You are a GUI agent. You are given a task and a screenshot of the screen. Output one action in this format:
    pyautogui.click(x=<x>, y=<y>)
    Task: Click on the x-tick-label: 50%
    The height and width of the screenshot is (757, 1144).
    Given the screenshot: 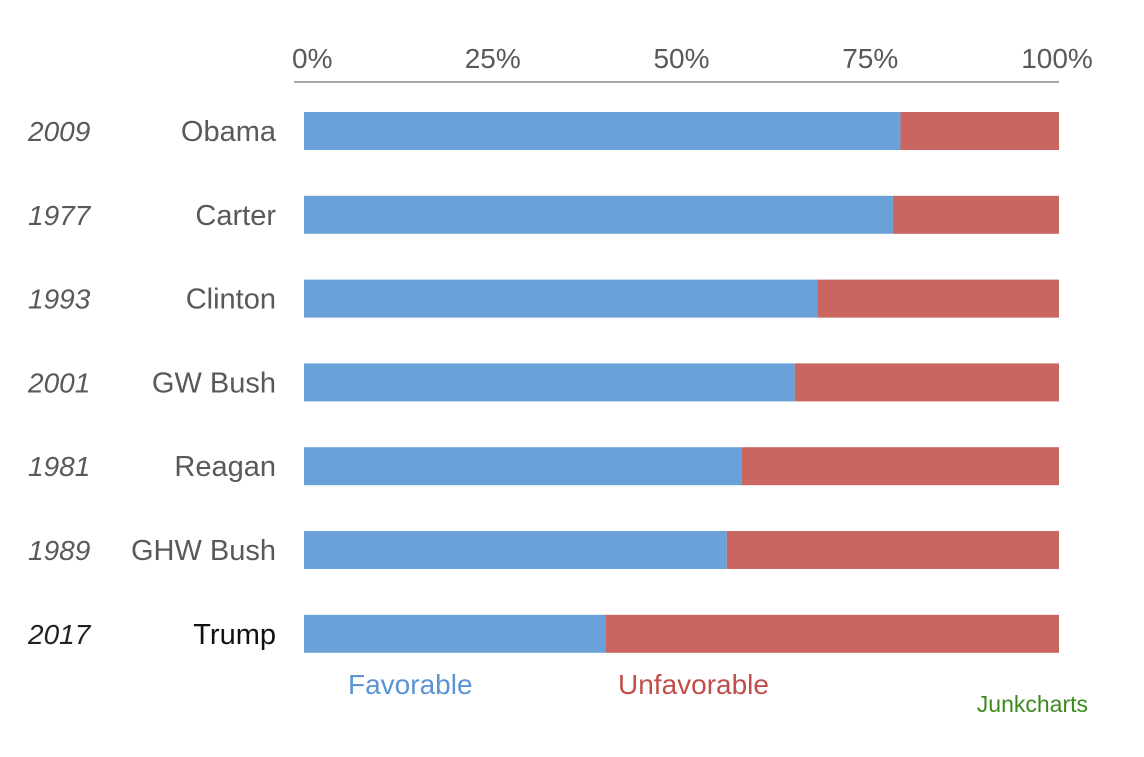 What is the action you would take?
    pyautogui.click(x=681, y=58)
    